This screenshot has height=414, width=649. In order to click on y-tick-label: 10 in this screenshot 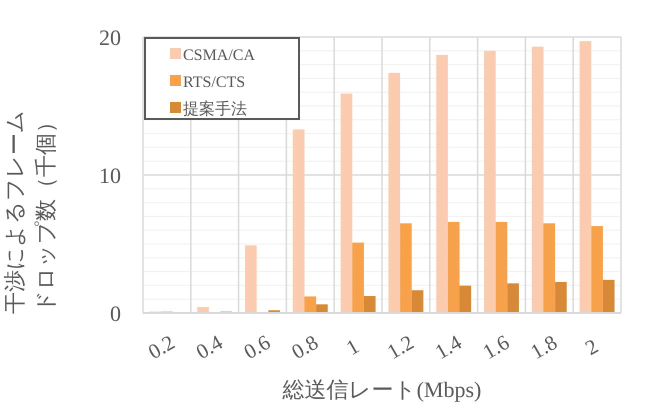, I will do `click(110, 175)`.